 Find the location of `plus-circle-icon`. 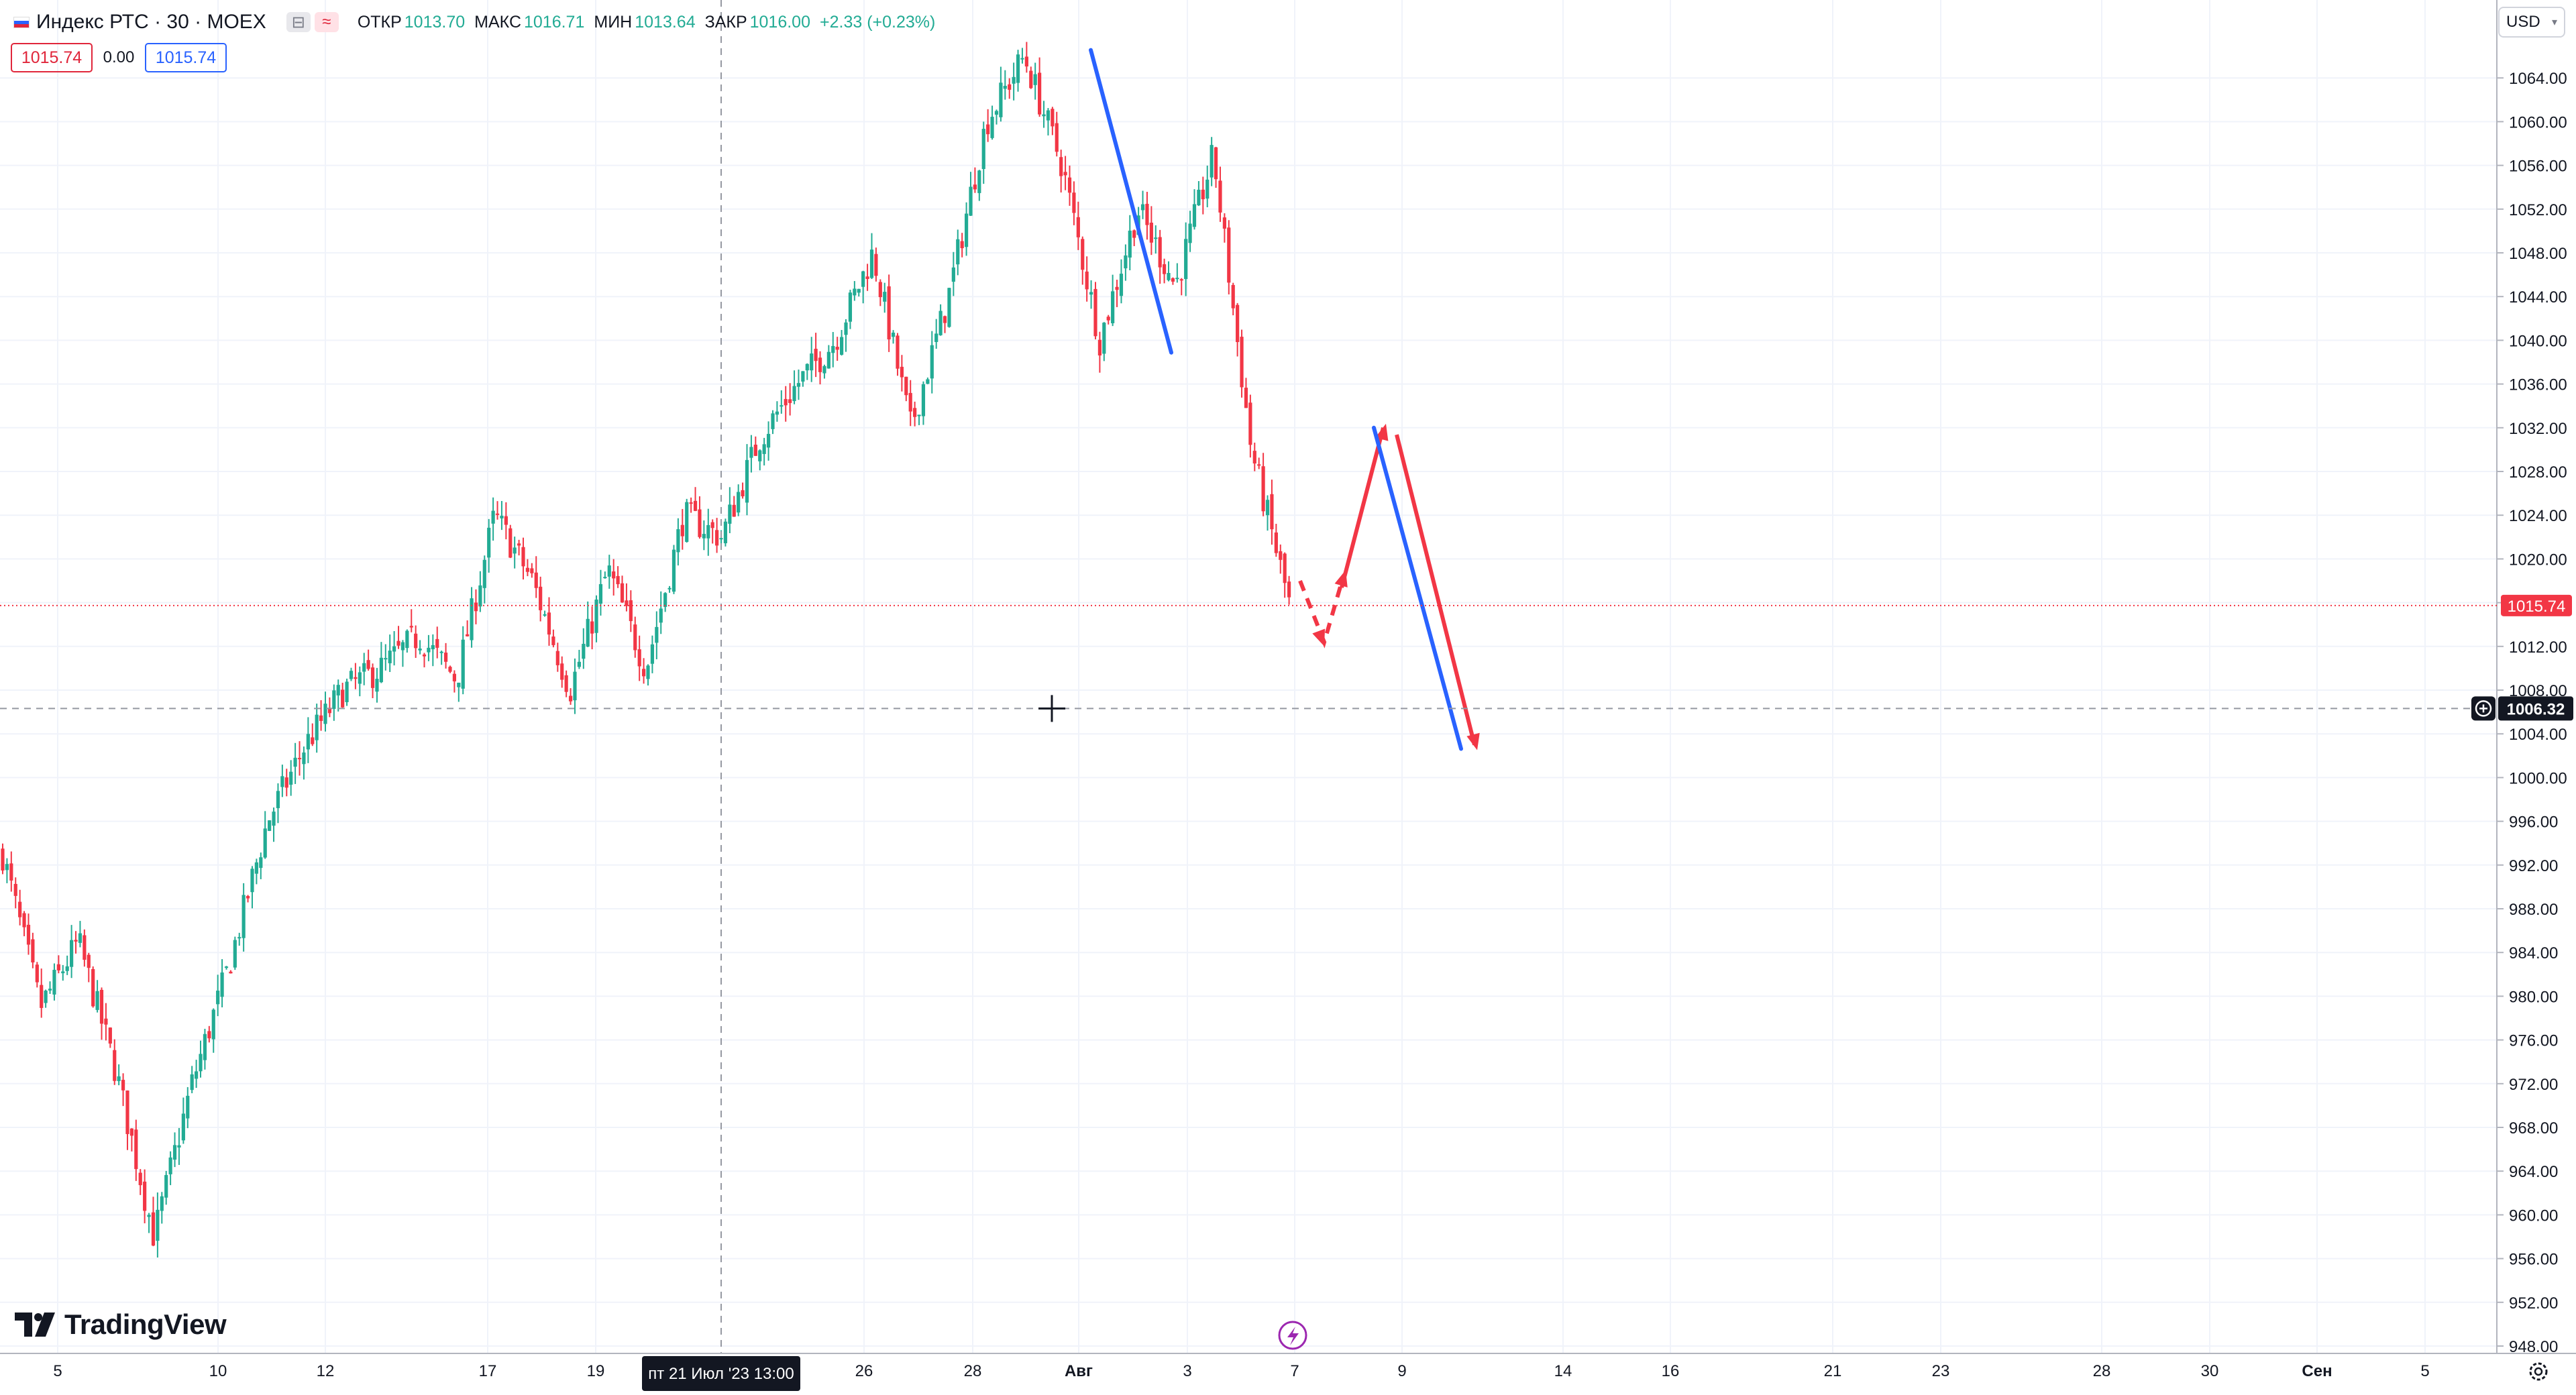

plus-circle-icon is located at coordinates (2483, 708).